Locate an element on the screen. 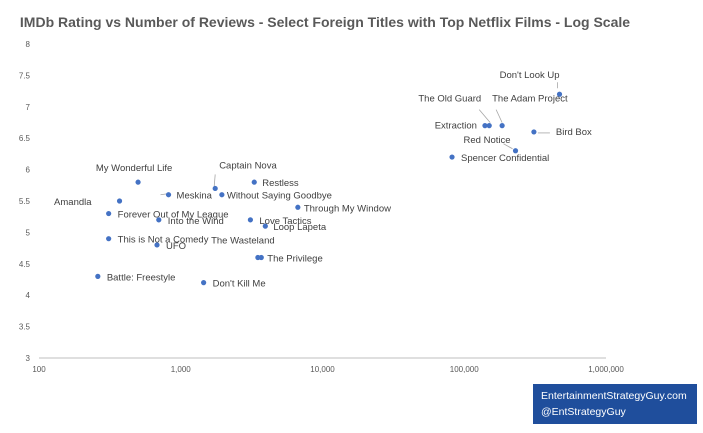 The image size is (703, 433). point-label: Battle: Freestyle is located at coordinates (141, 277).